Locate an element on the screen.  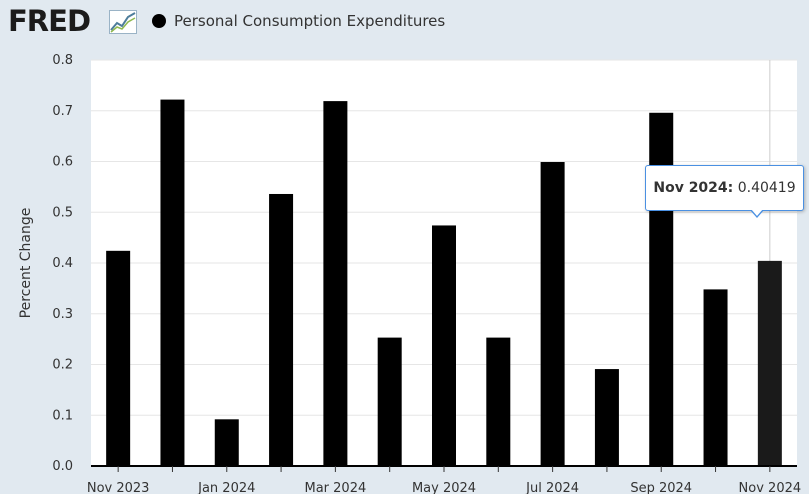
bar-jan-2024 is located at coordinates (226, 442).